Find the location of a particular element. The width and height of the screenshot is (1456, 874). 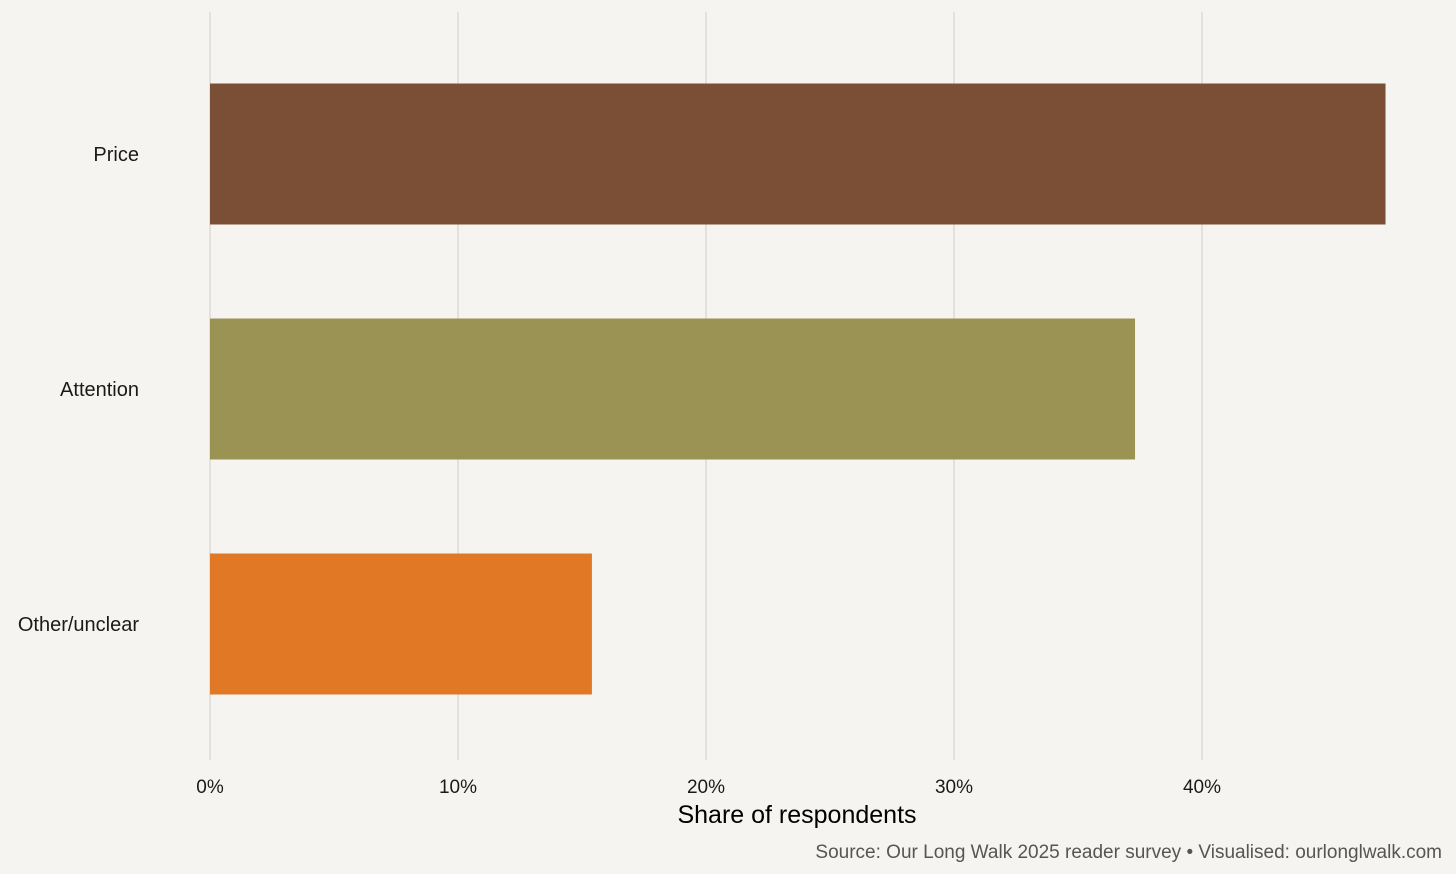

x-tick-label: 10% is located at coordinates (458, 787).